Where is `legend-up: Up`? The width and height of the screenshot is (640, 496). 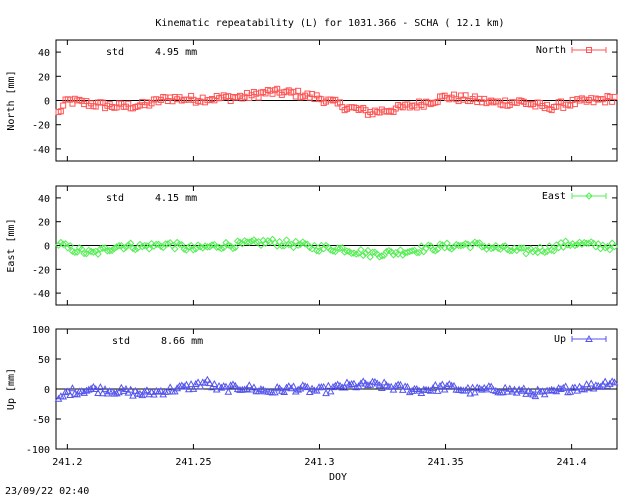
legend-up: Up is located at coordinates (580, 339).